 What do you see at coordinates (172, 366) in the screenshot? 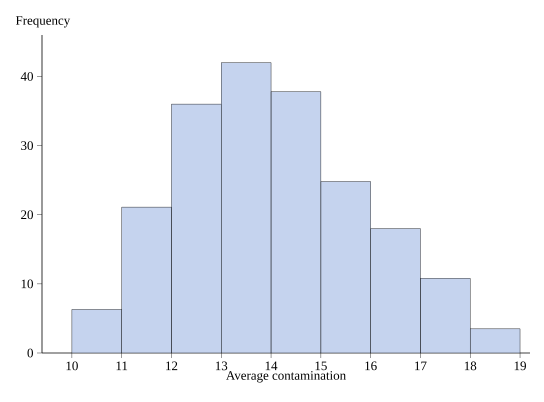
I see `x-tick-label: 12` at bounding box center [172, 366].